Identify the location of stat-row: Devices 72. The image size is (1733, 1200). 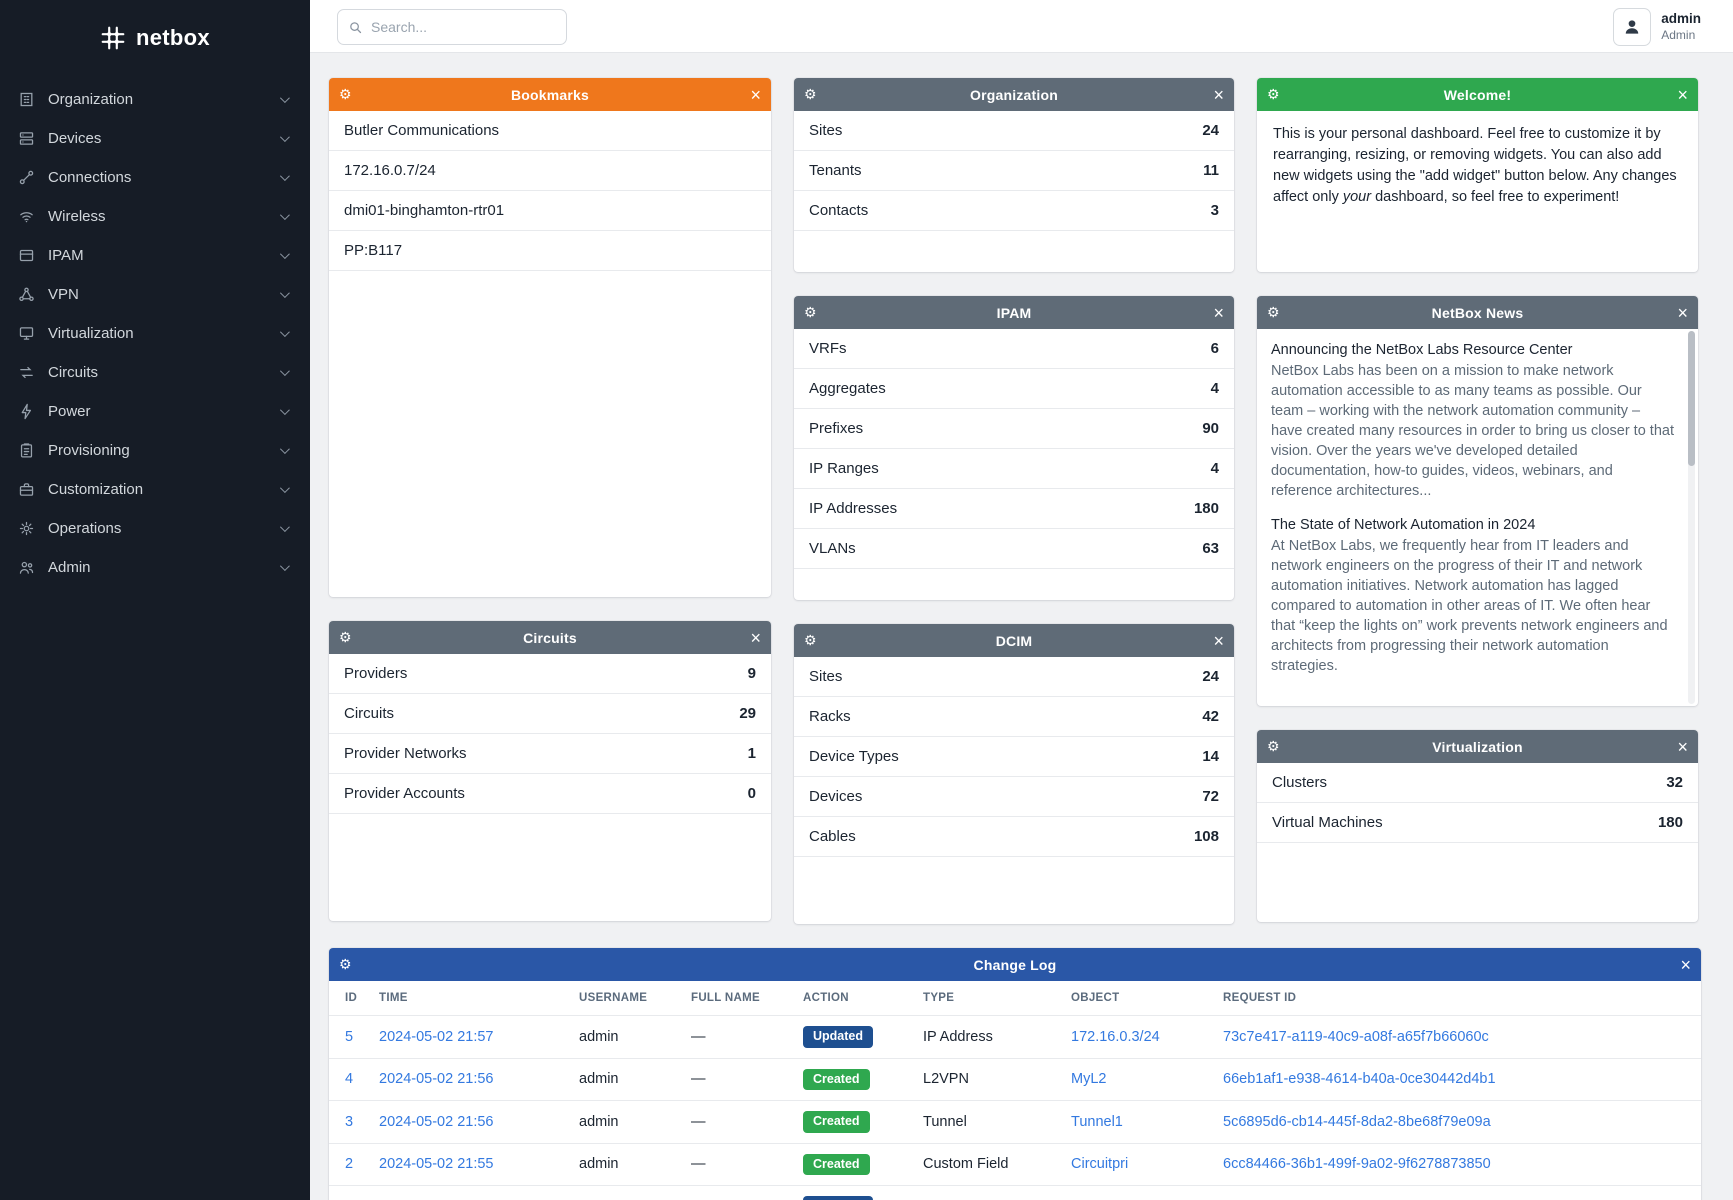
(1014, 797).